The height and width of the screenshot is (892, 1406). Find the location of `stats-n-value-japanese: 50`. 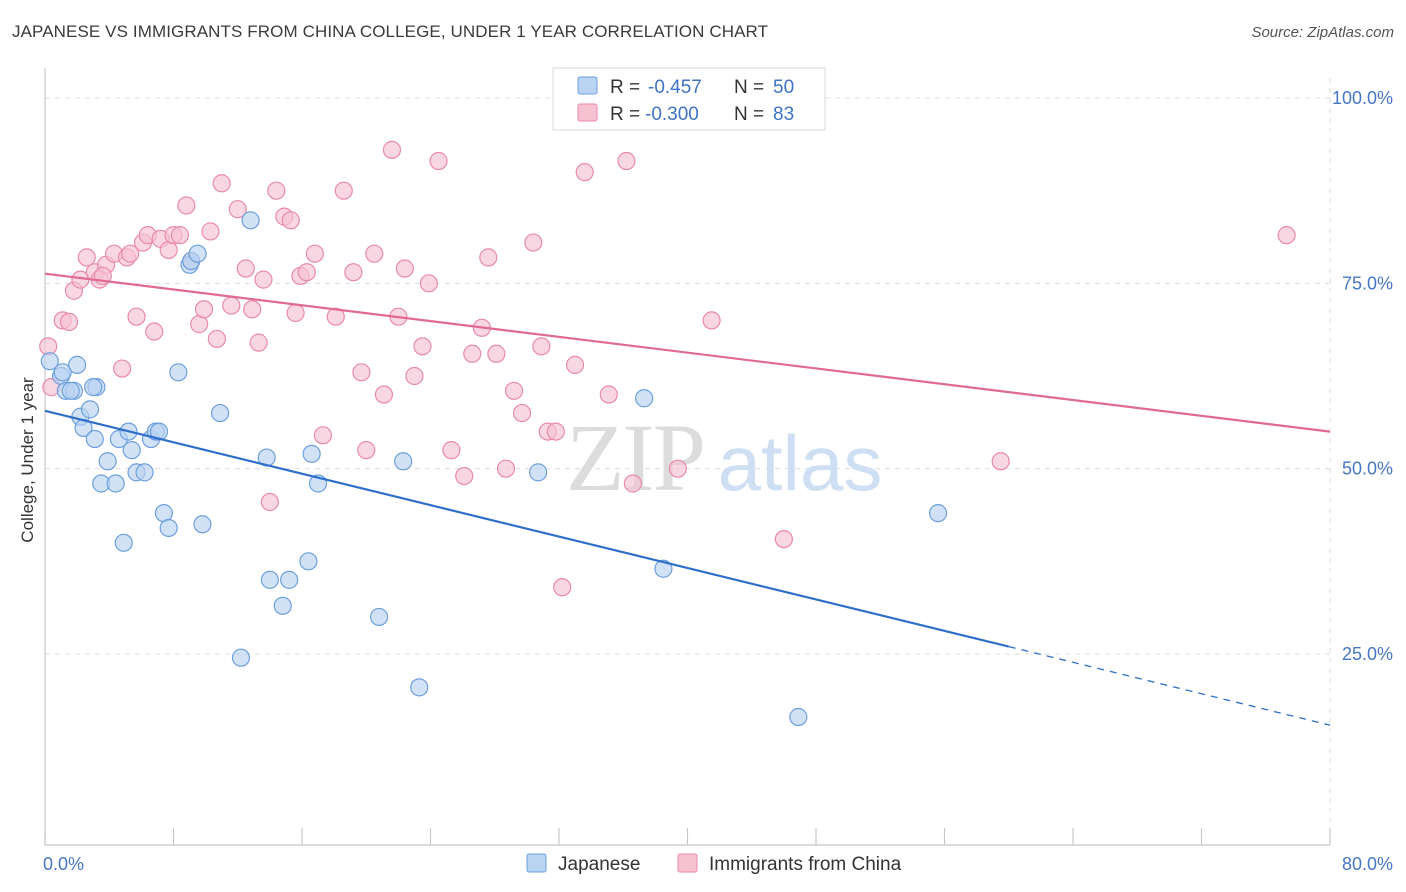

stats-n-value-japanese: 50 is located at coordinates (783, 87).